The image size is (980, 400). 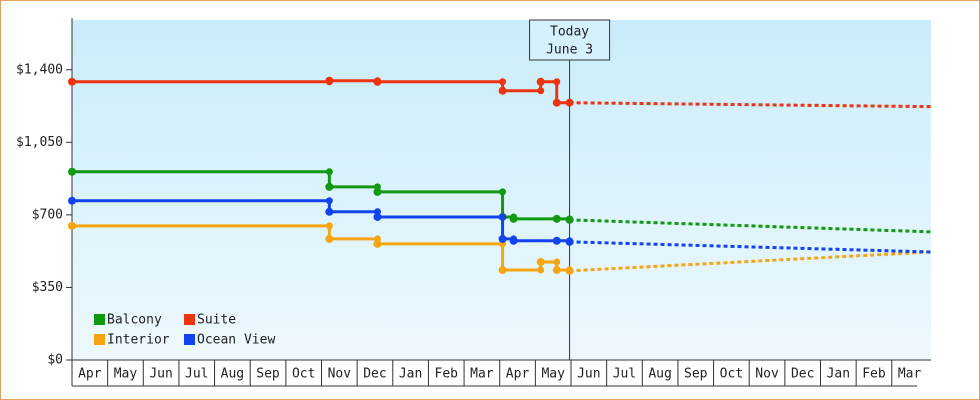 I want to click on y-tick-label: $700, so click(x=47, y=214).